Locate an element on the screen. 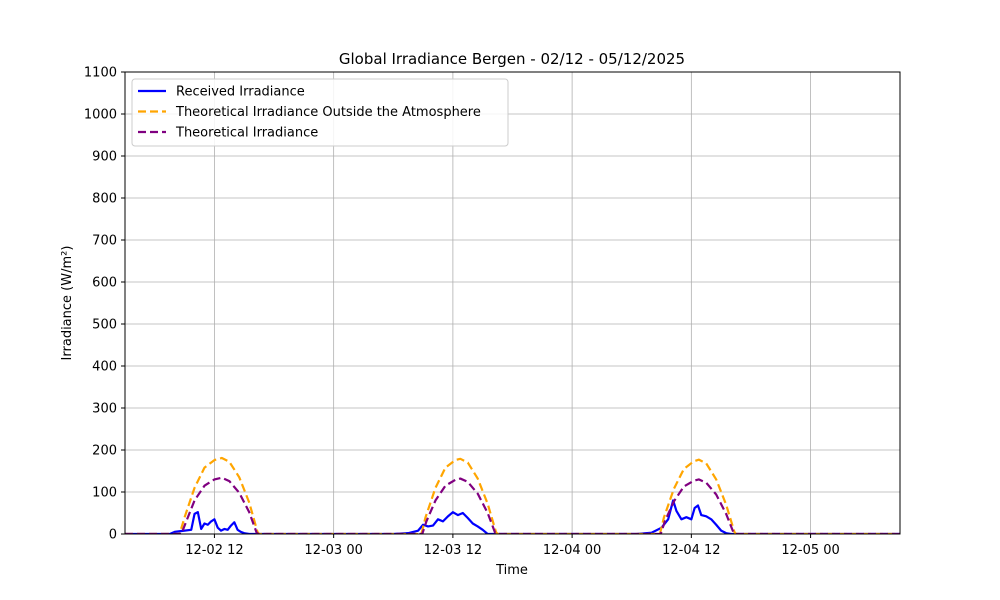  legend-box is located at coordinates (320, 112).